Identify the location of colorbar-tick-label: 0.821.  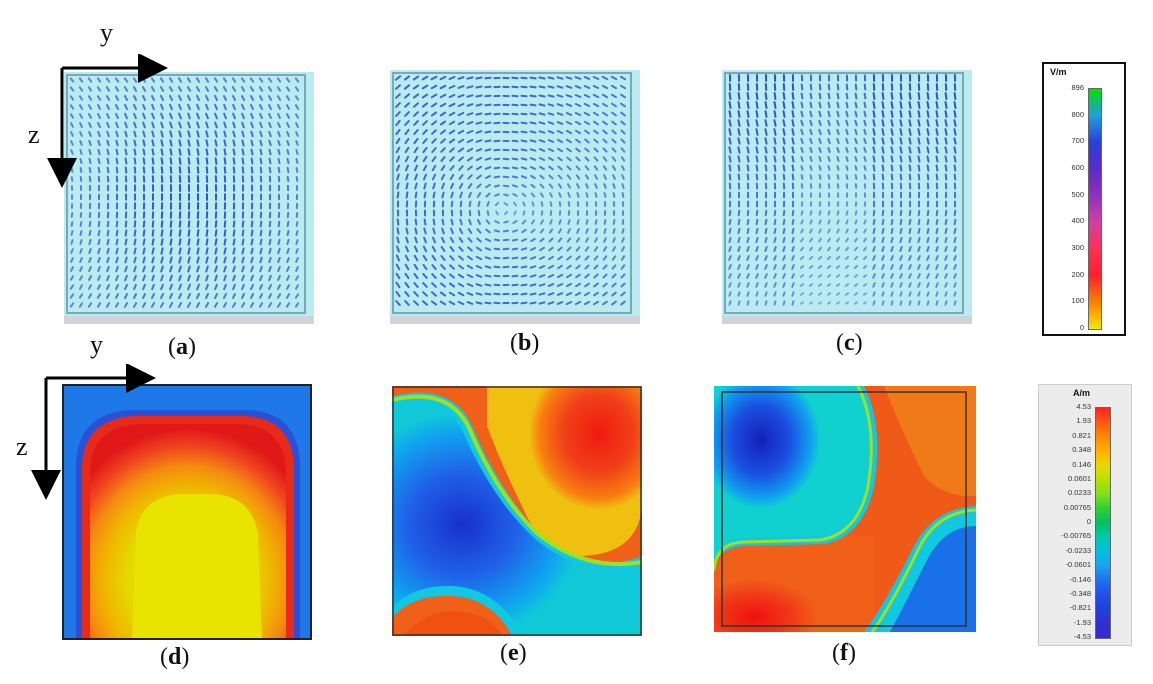
(1081, 435).